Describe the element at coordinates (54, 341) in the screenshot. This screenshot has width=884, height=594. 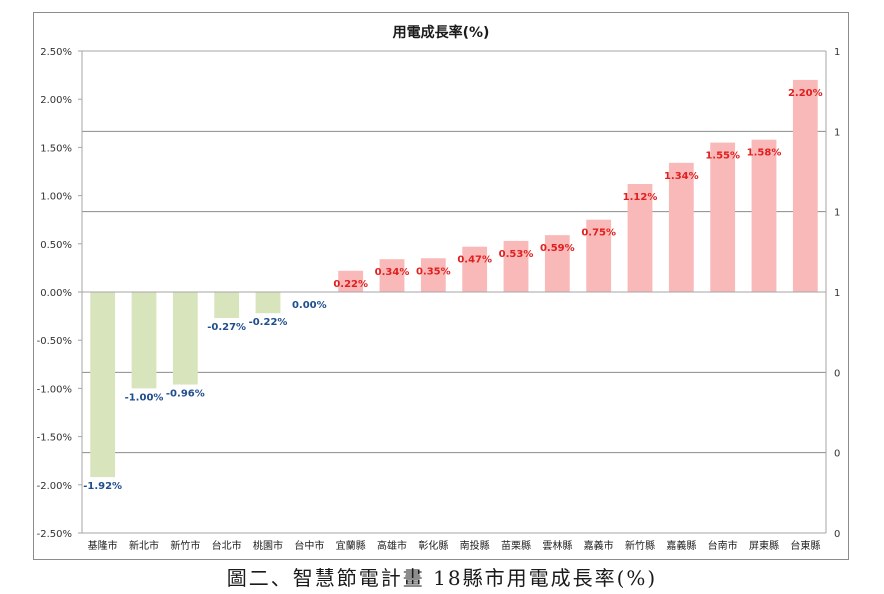
I see `y-tick-label: -0.50%` at that location.